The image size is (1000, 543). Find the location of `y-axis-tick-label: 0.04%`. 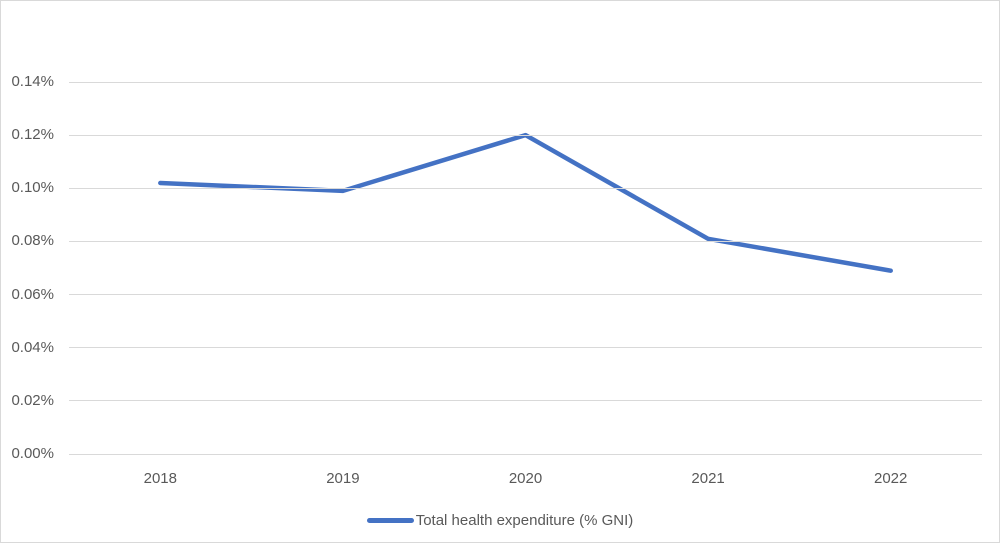

y-axis-tick-label: 0.04% is located at coordinates (32, 347).